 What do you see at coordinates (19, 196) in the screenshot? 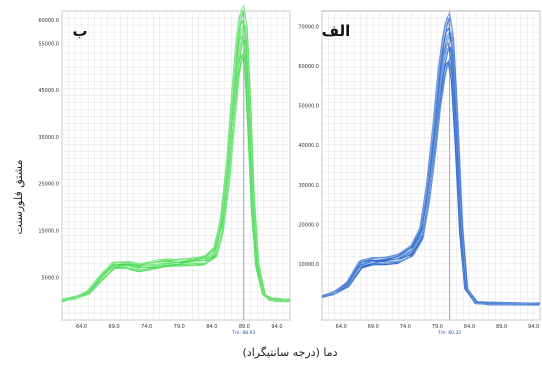
I see `y-axis-title: مشتق فلورسنت` at bounding box center [19, 196].